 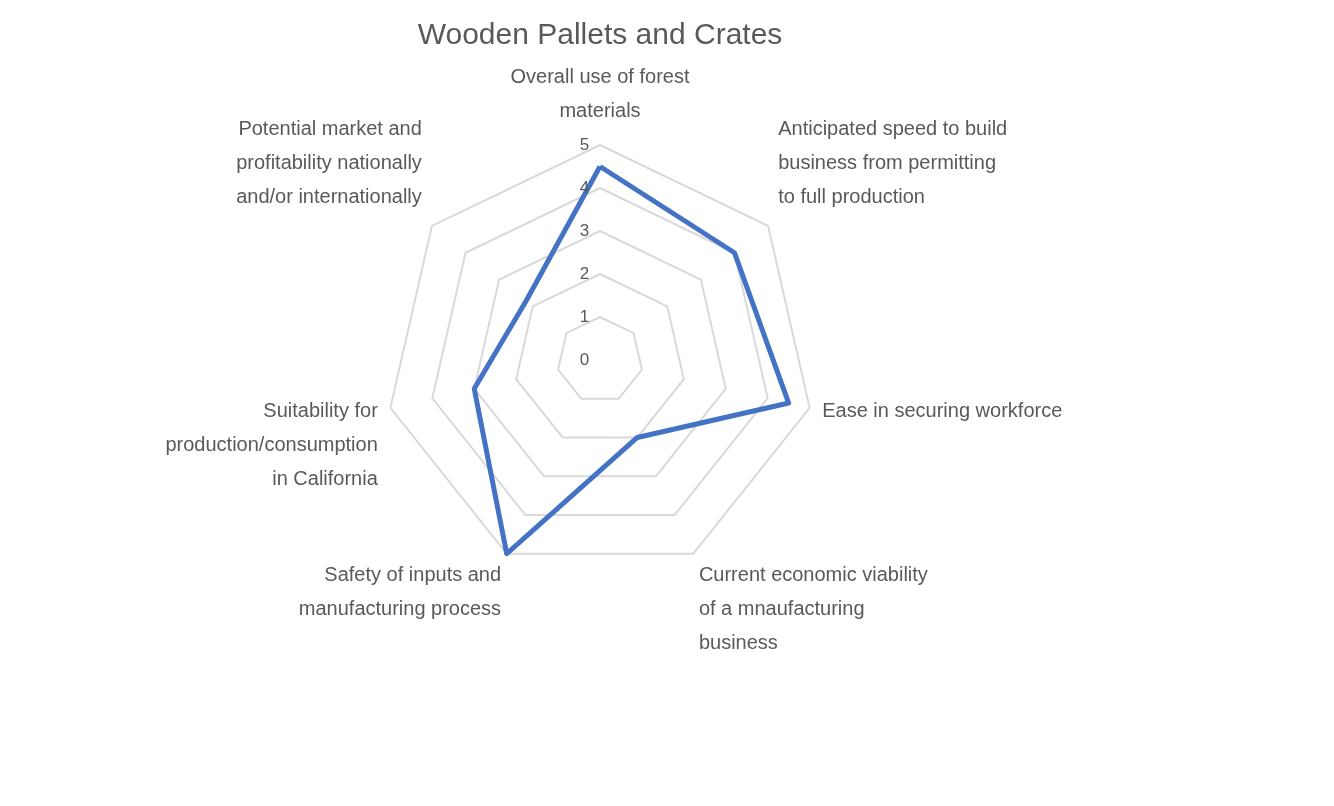 I want to click on y-tick-label: 2, so click(x=584, y=273).